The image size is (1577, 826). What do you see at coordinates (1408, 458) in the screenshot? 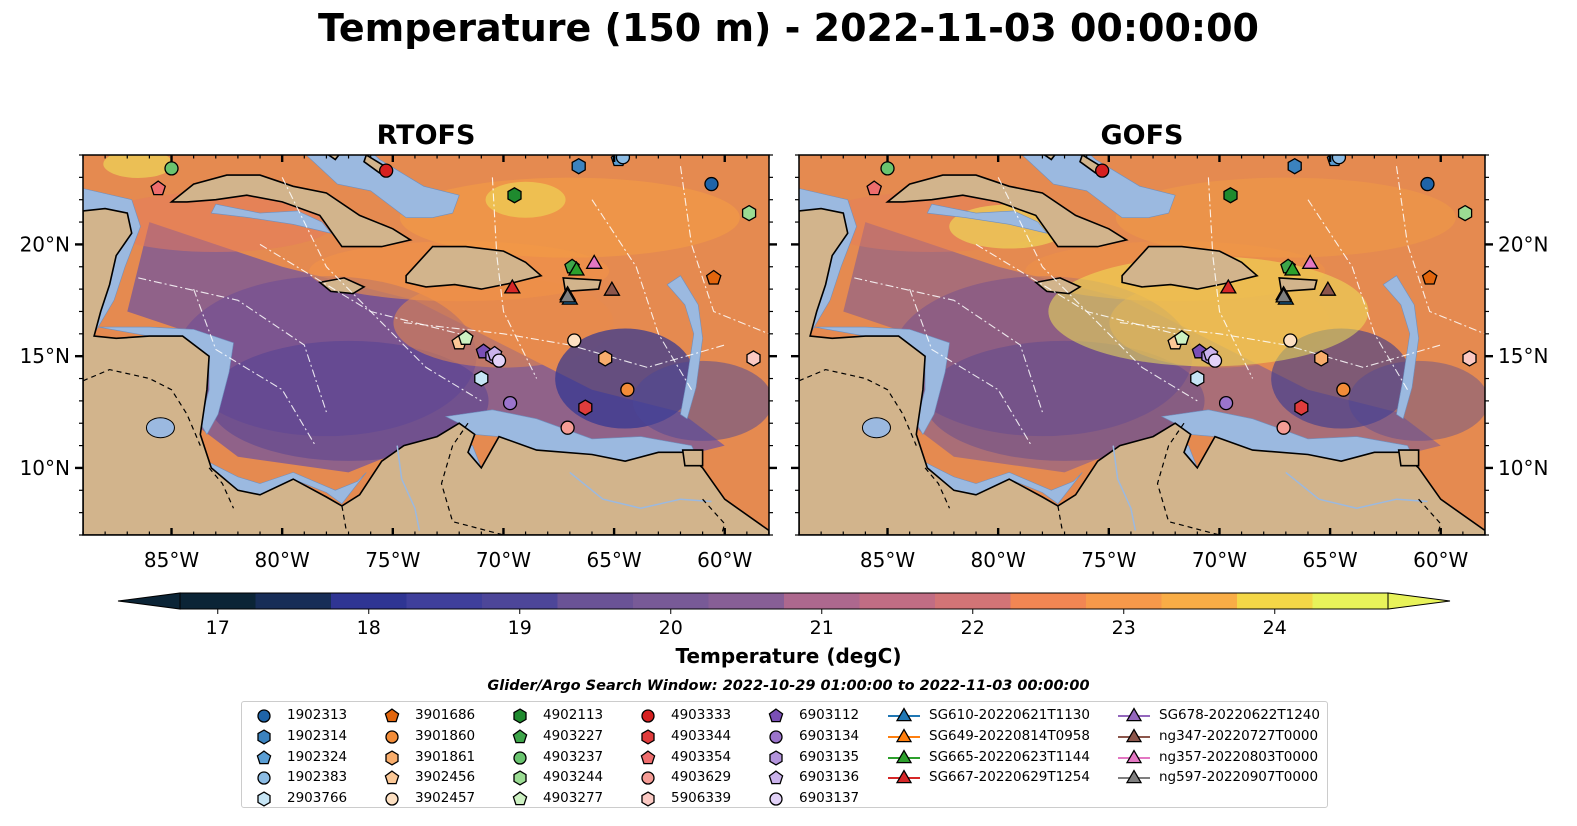
I see `land-trinidad` at bounding box center [1408, 458].